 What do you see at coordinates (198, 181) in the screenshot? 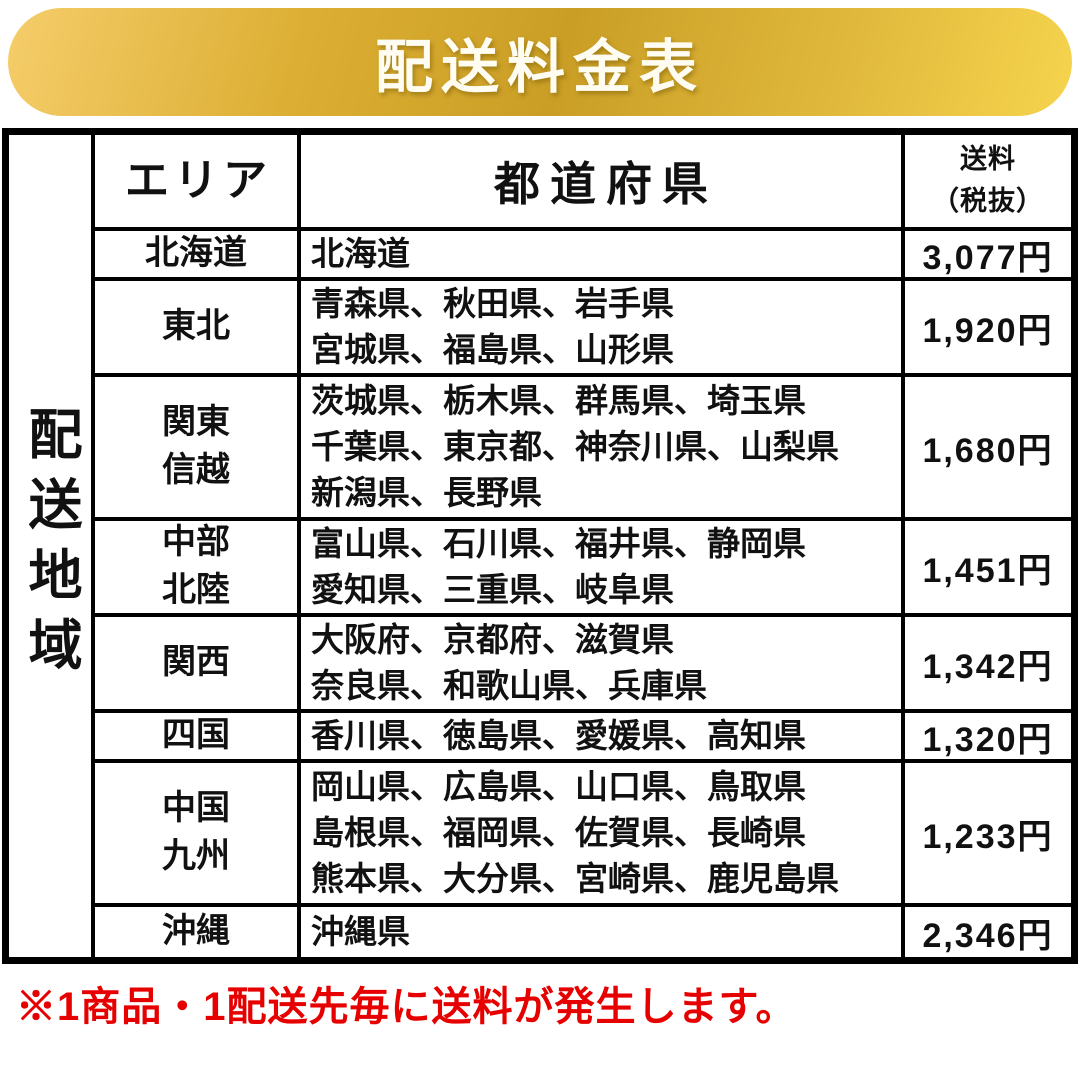
I see `header-area: エリア` at bounding box center [198, 181].